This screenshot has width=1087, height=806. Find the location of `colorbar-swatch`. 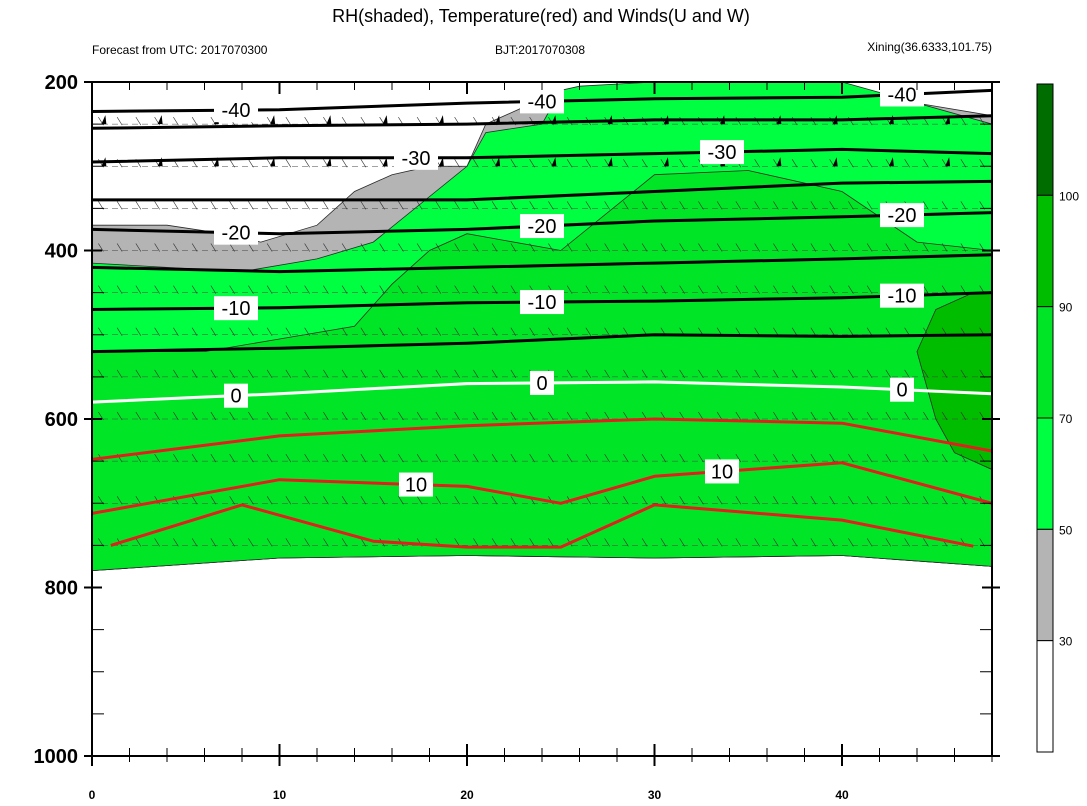

colorbar-swatch is located at coordinates (1045, 696).